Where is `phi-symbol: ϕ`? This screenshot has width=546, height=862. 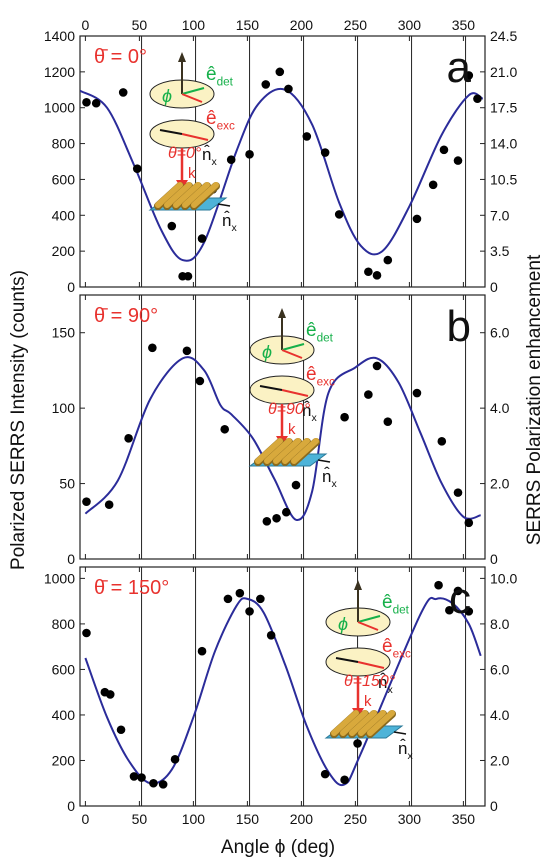
phi-symbol: ϕ is located at coordinates (343, 624).